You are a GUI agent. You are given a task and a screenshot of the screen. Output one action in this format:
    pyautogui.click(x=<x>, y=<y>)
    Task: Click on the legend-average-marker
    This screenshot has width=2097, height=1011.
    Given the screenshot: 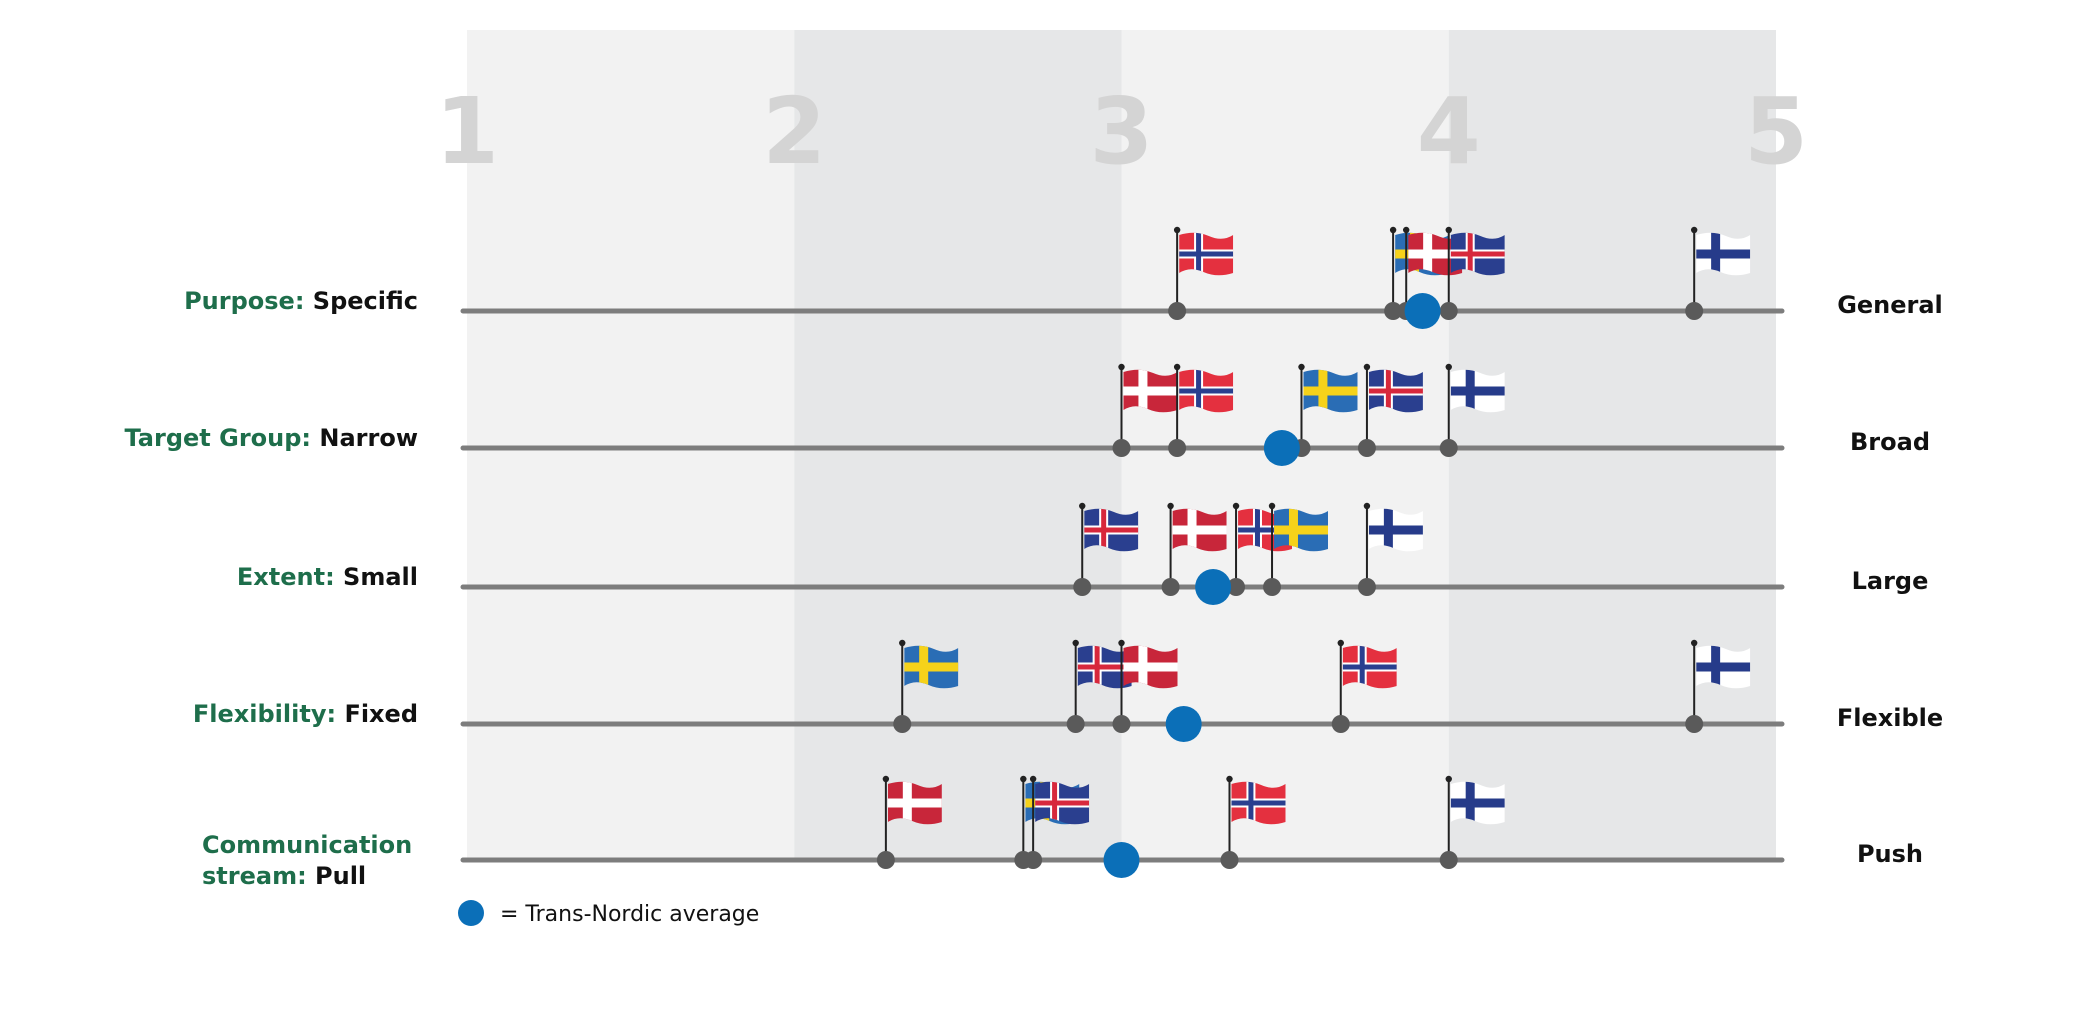 What is the action you would take?
    pyautogui.click(x=471, y=913)
    